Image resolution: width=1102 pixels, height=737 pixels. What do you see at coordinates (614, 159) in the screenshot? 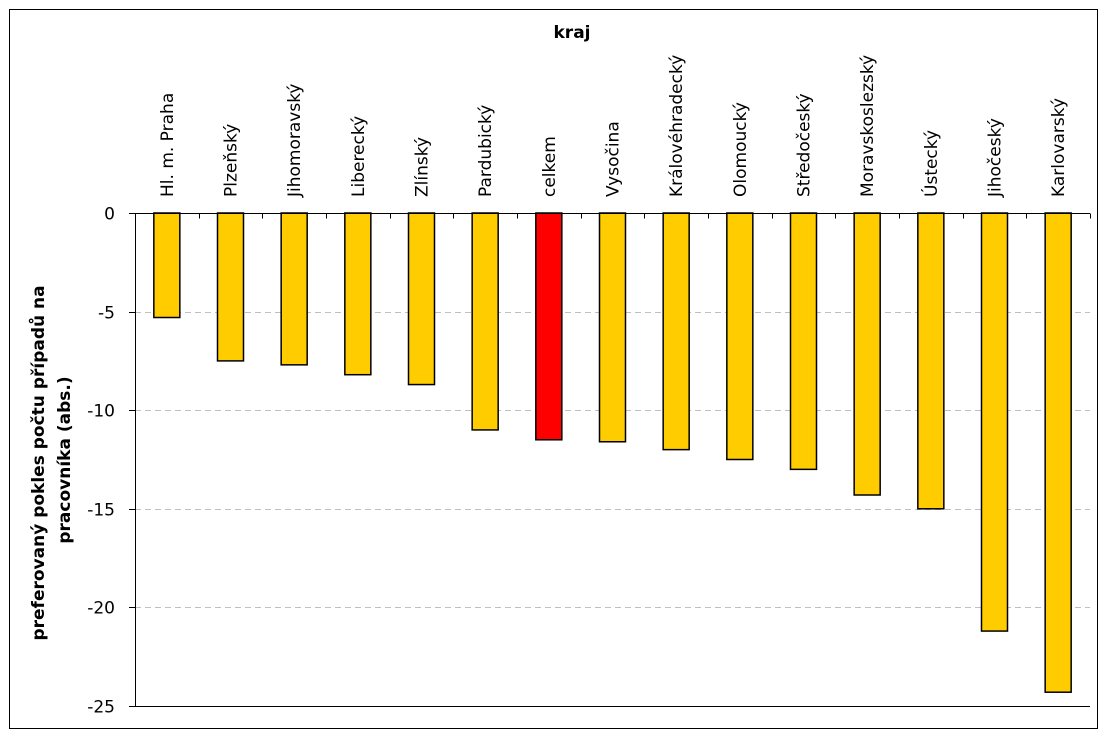
I see `category-label: Vysočina` at bounding box center [614, 159].